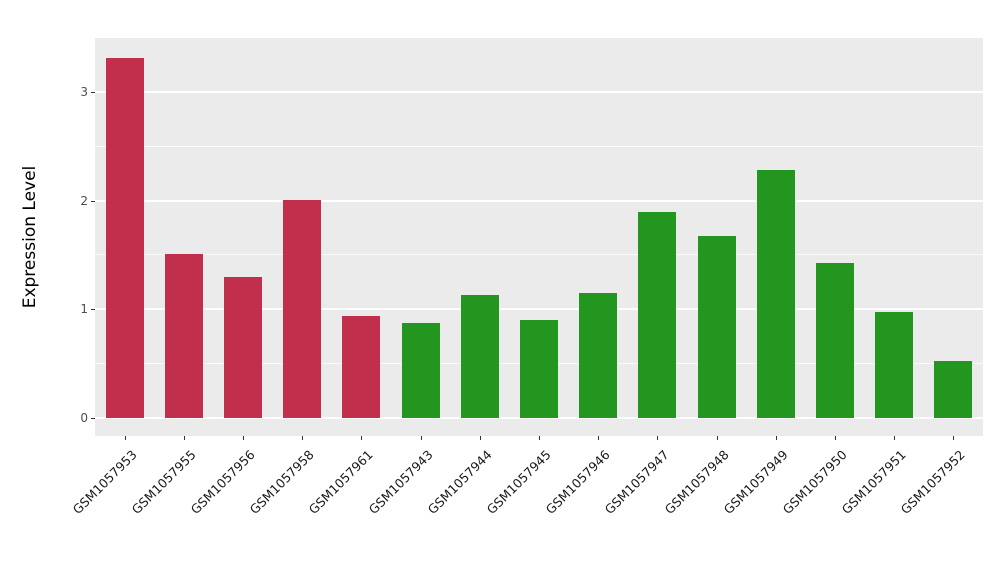 The width and height of the screenshot is (1000, 580). What do you see at coordinates (84, 92) in the screenshot?
I see `y-tick-label: 3` at bounding box center [84, 92].